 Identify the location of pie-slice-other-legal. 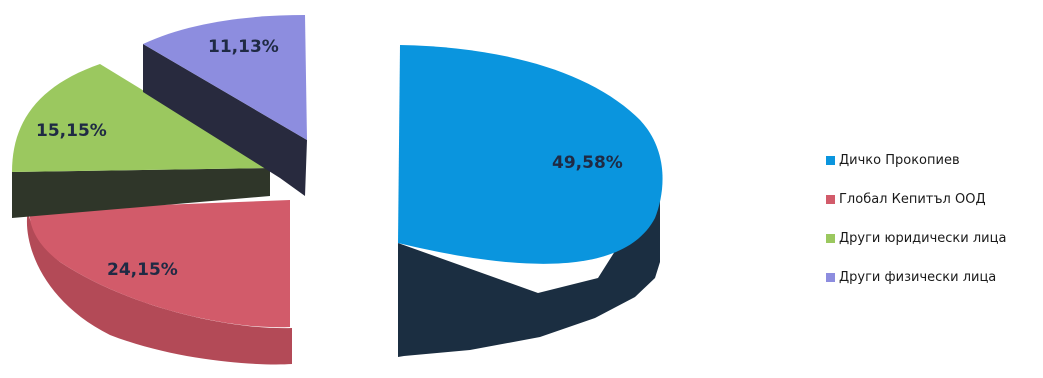
(141, 141).